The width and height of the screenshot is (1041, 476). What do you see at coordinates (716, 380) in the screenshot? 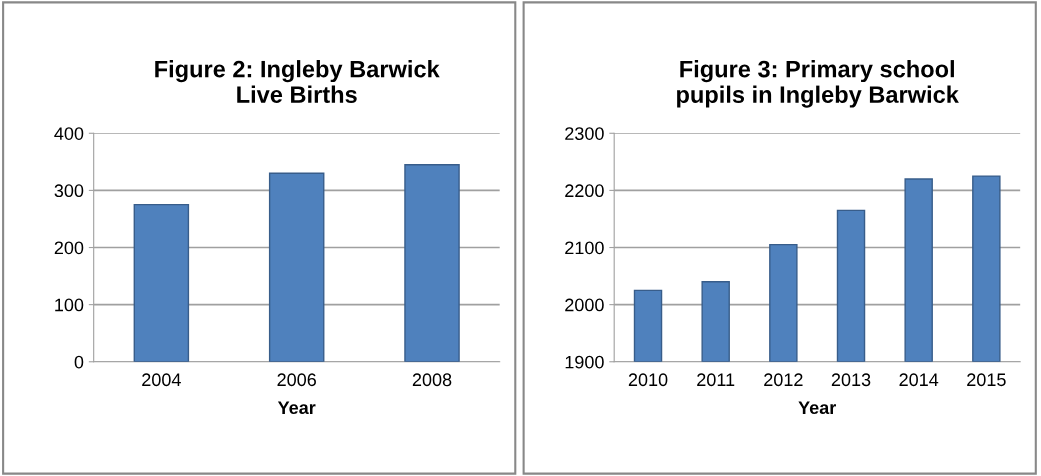
I see `x-tick-label: 2011` at bounding box center [716, 380].